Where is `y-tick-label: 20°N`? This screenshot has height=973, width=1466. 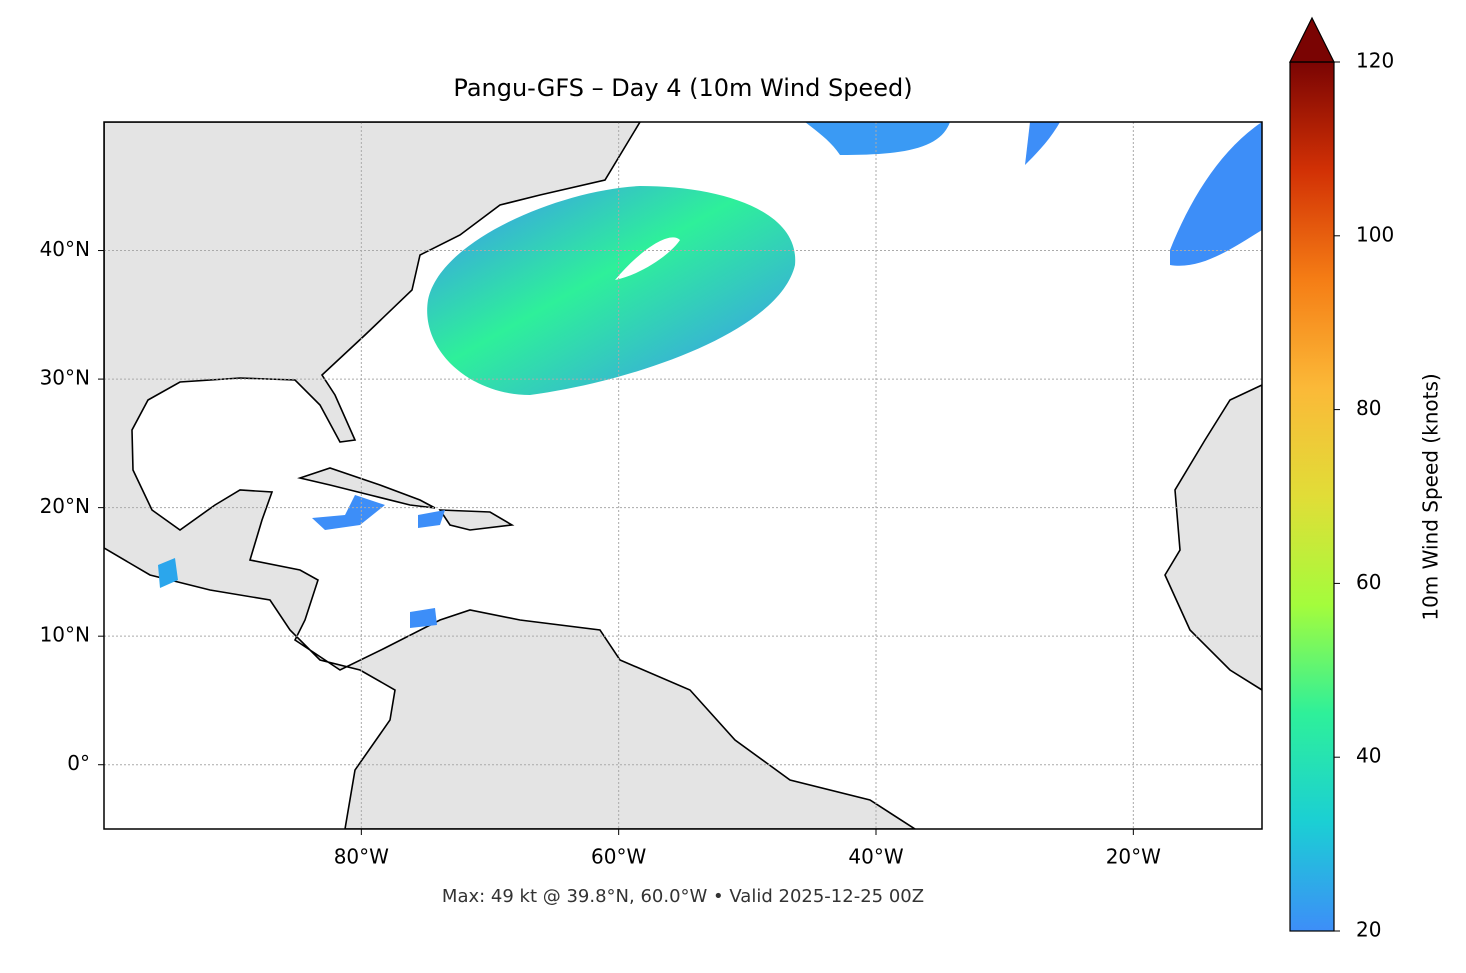
y-tick-label: 20°N is located at coordinates (65, 506).